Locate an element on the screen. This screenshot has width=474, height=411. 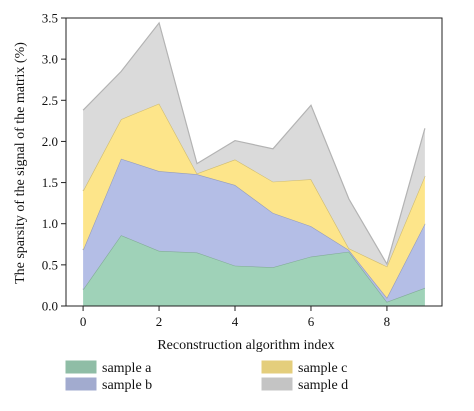
legend-label: sample b is located at coordinates (127, 385).